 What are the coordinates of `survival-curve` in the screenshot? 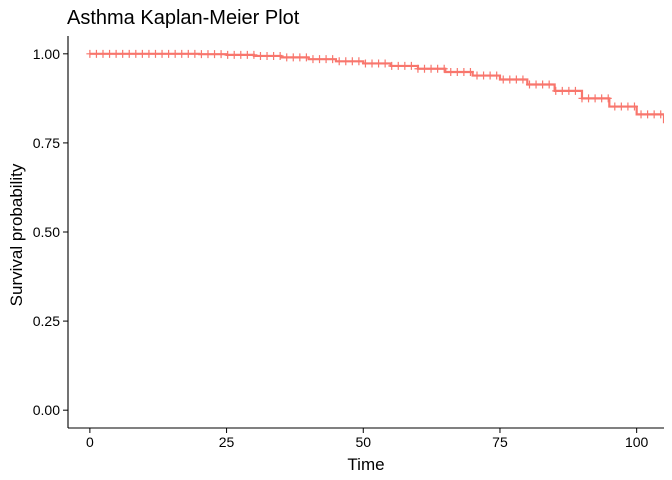 It's located at (375, 86).